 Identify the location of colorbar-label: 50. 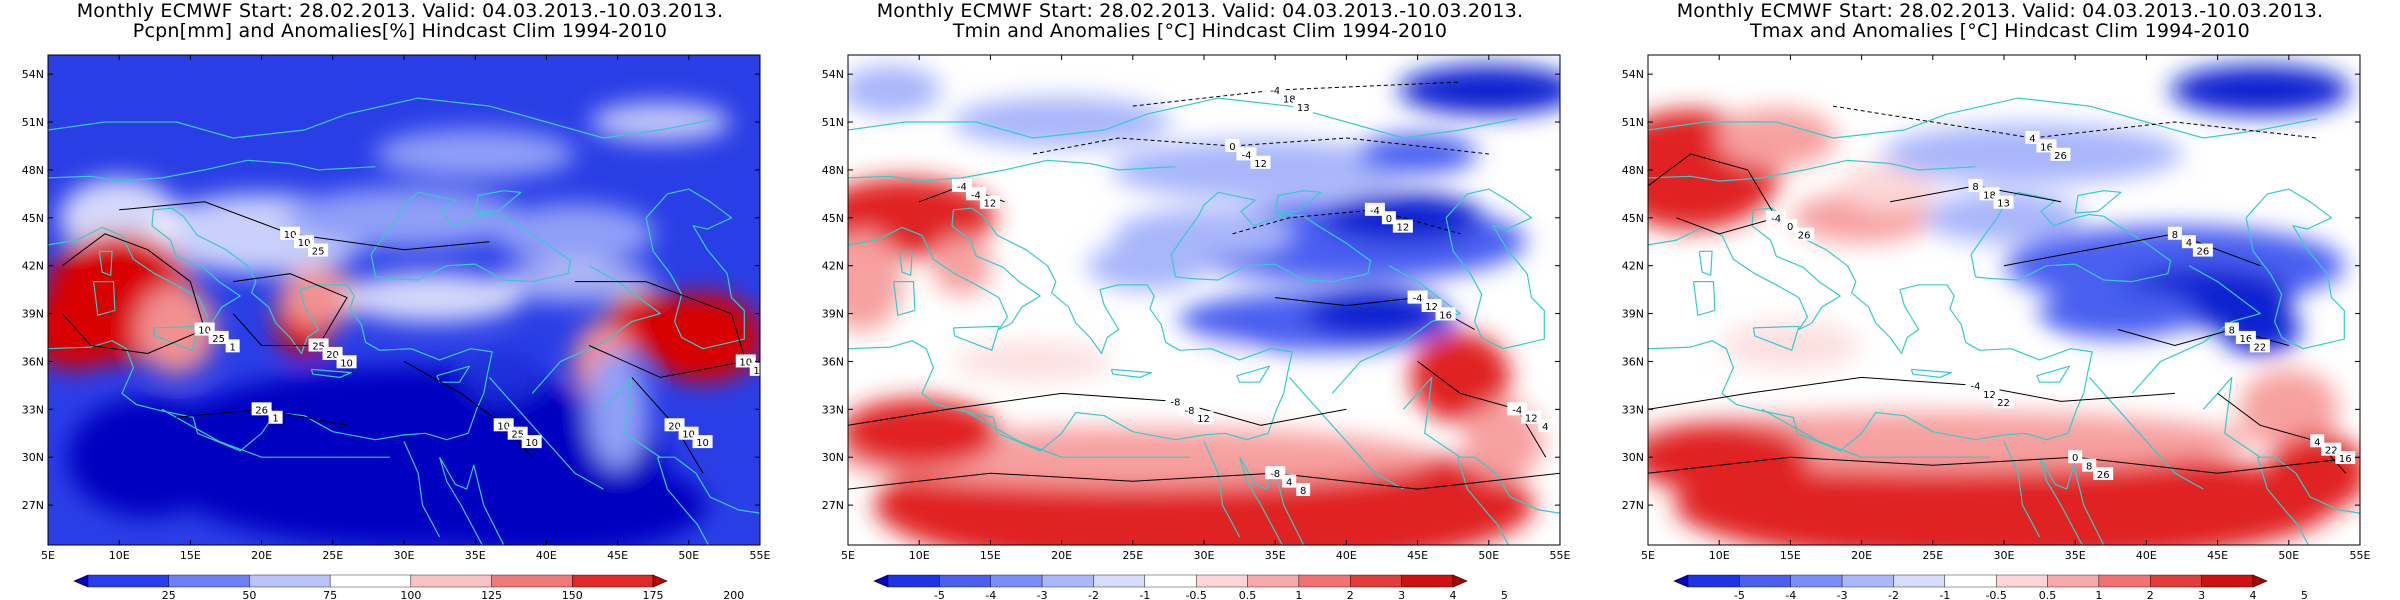
(249, 594).